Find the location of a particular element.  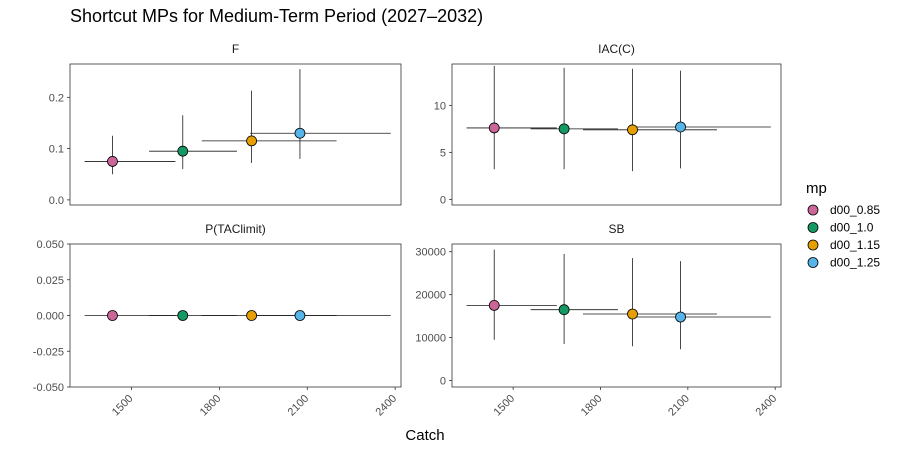

y-tick-label: 0.050 is located at coordinates (50, 245).